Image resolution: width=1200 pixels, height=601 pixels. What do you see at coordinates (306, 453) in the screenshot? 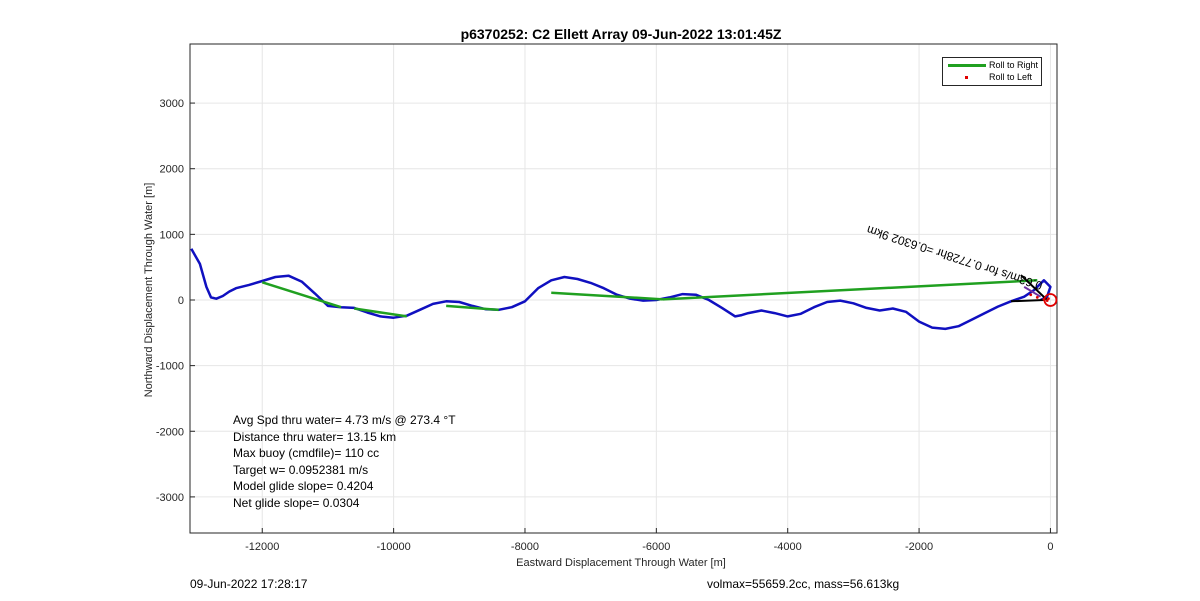
I see `stat-max-buoy: Max buoy (cmdfile)= 110 cc` at bounding box center [306, 453].